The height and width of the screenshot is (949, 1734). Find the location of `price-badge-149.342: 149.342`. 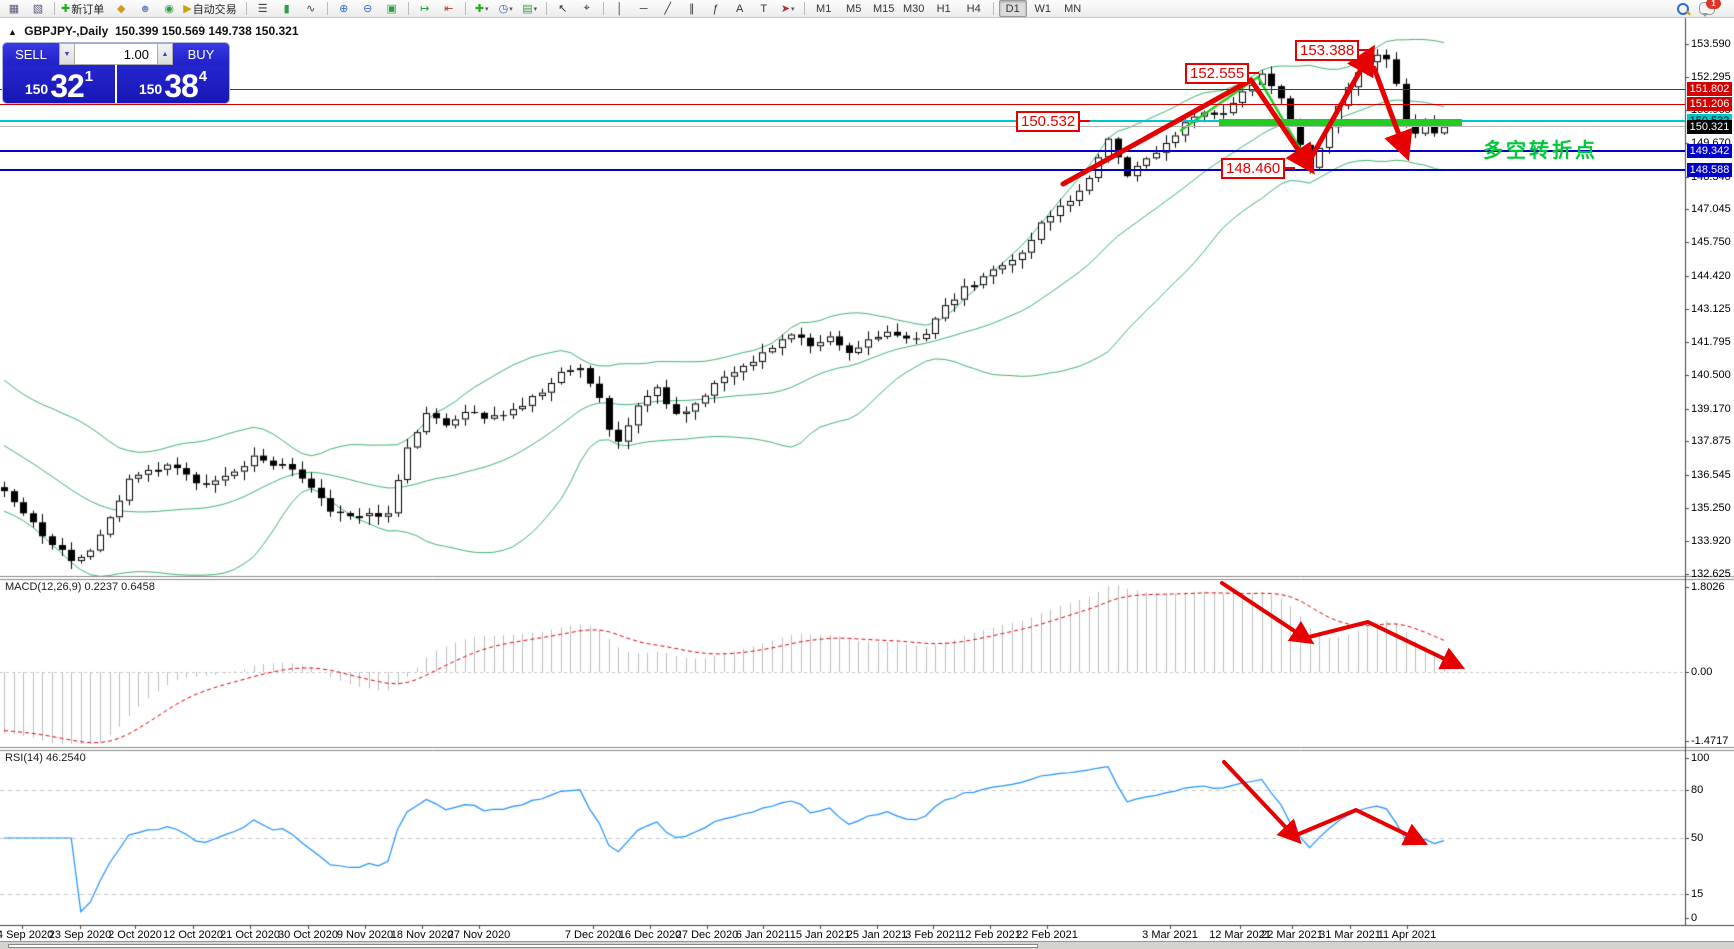

price-badge-149.342: 149.342 is located at coordinates (1709, 151).